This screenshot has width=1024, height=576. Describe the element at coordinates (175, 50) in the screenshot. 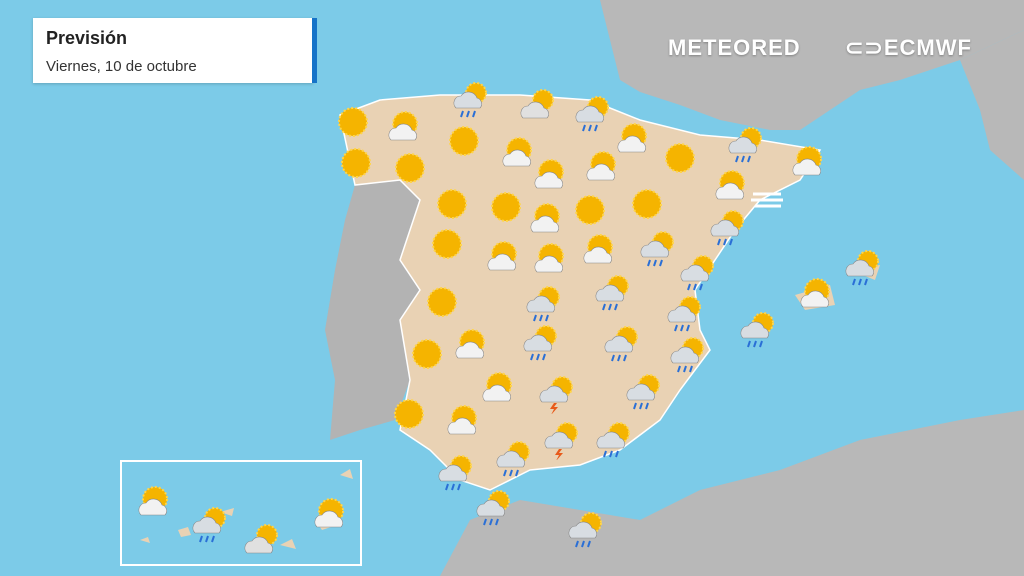

I see `forecast-header: Previsión Viernes, 10 de octubre` at that location.